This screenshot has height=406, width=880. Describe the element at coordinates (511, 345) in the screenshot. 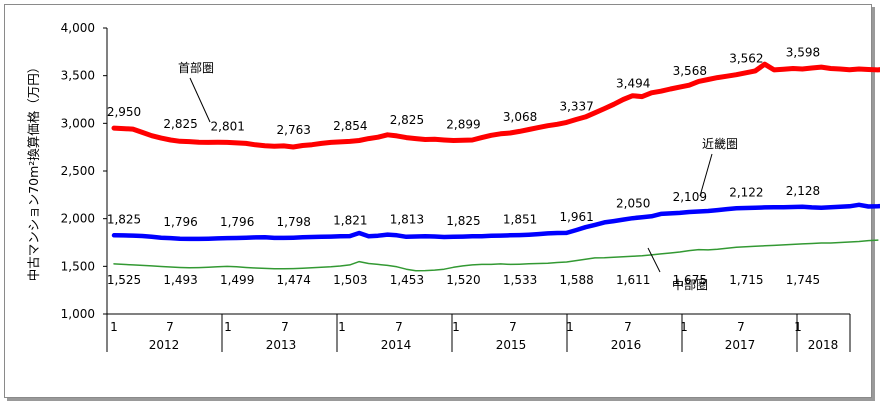

I see `x-year-label: 2015` at that location.